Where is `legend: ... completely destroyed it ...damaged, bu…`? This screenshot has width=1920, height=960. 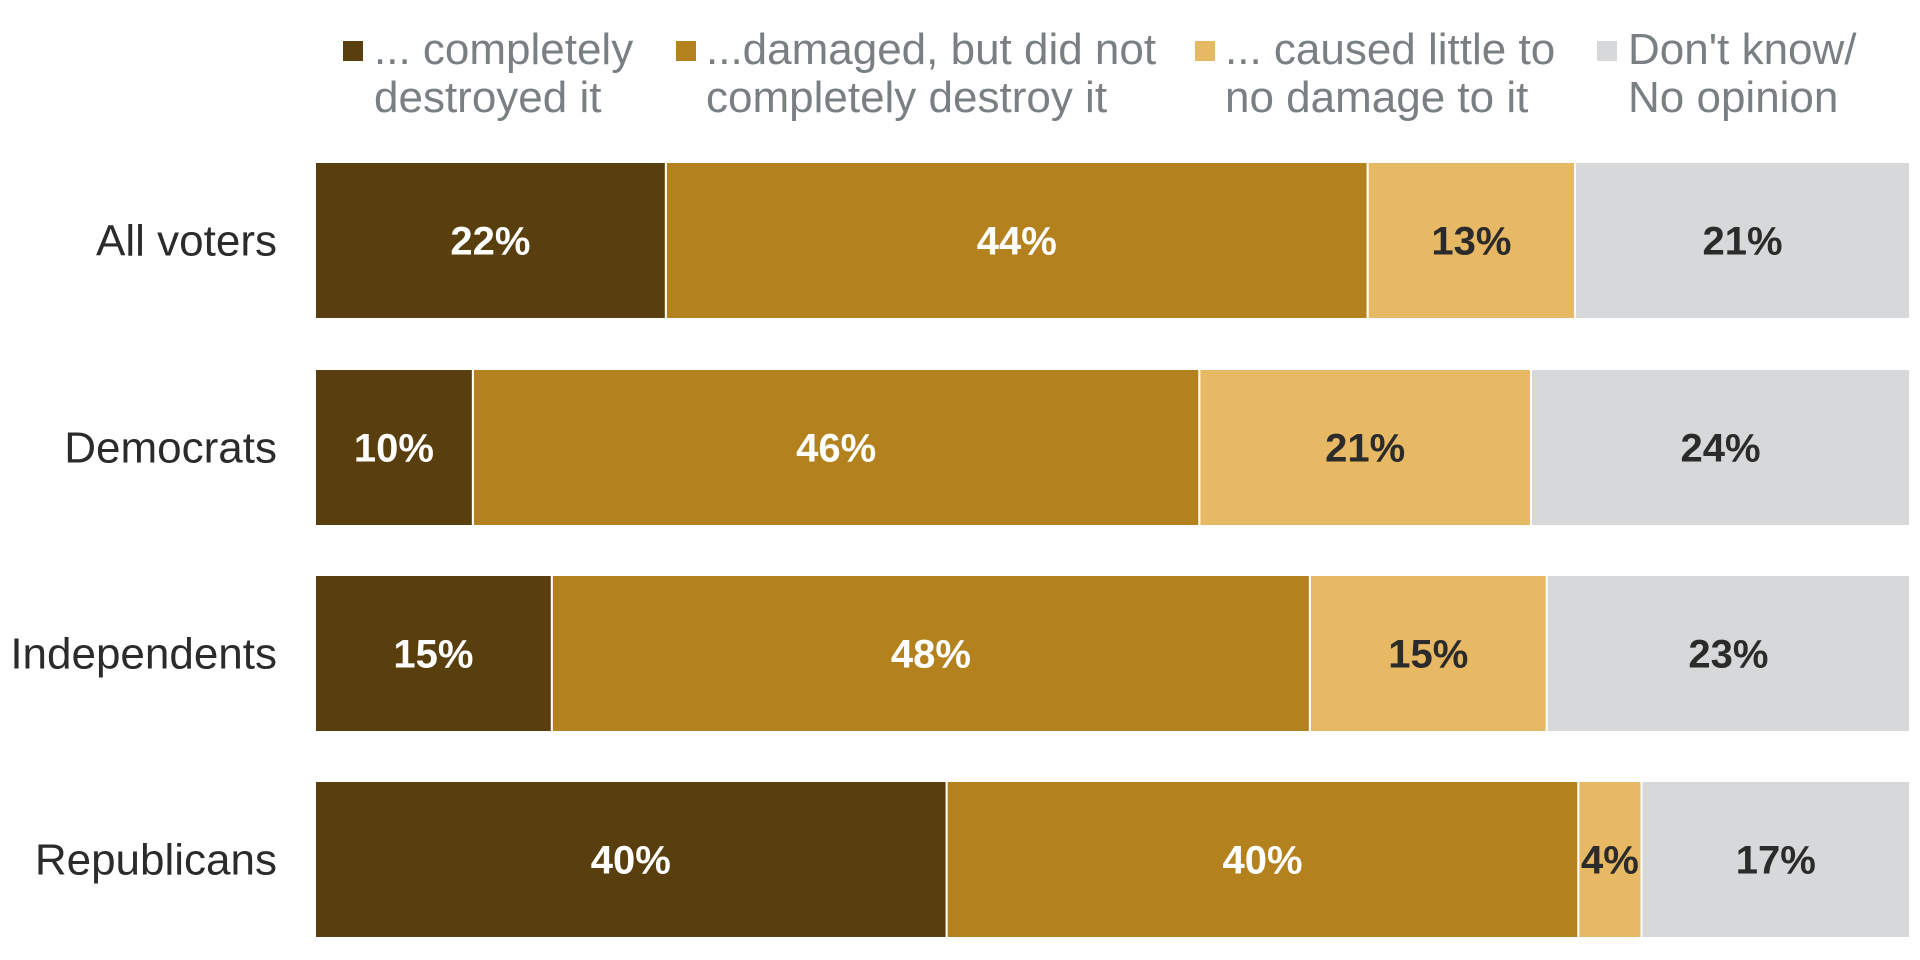 legend: ... completely destroyed it ...damaged, bu… is located at coordinates (1100, 73).